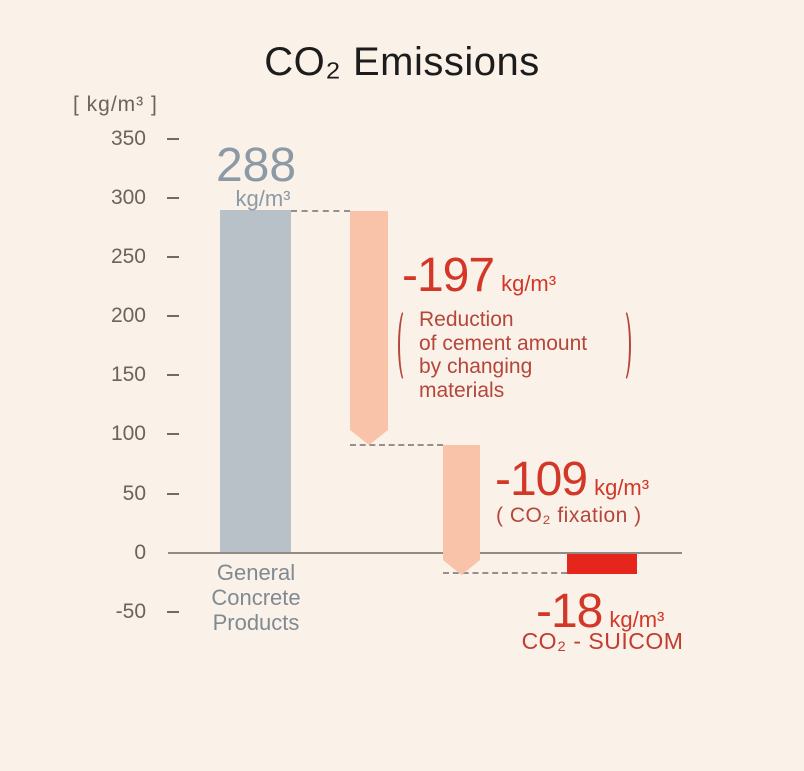  I want to click on concrete-bar-value-unit: kg/m³, so click(263, 198).